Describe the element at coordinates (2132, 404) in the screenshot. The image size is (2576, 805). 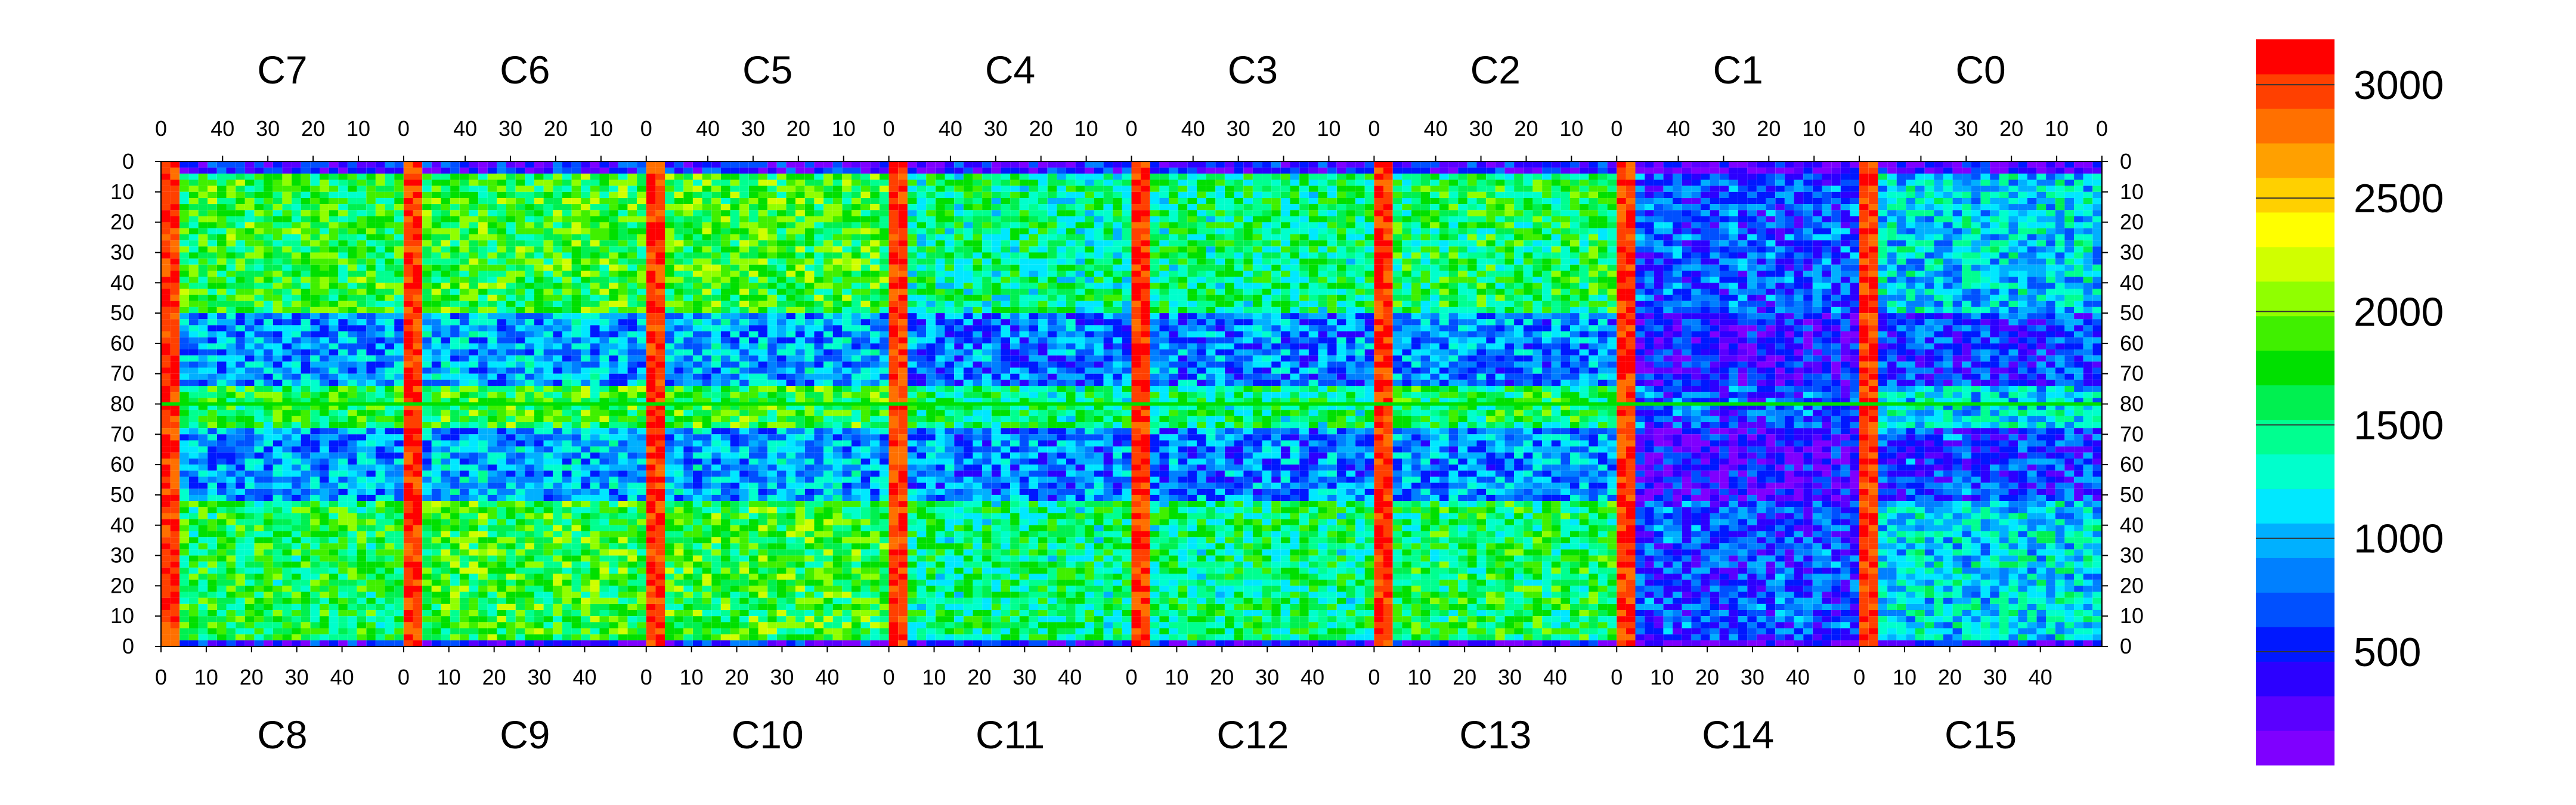
I see `right-tick-label: 80` at that location.